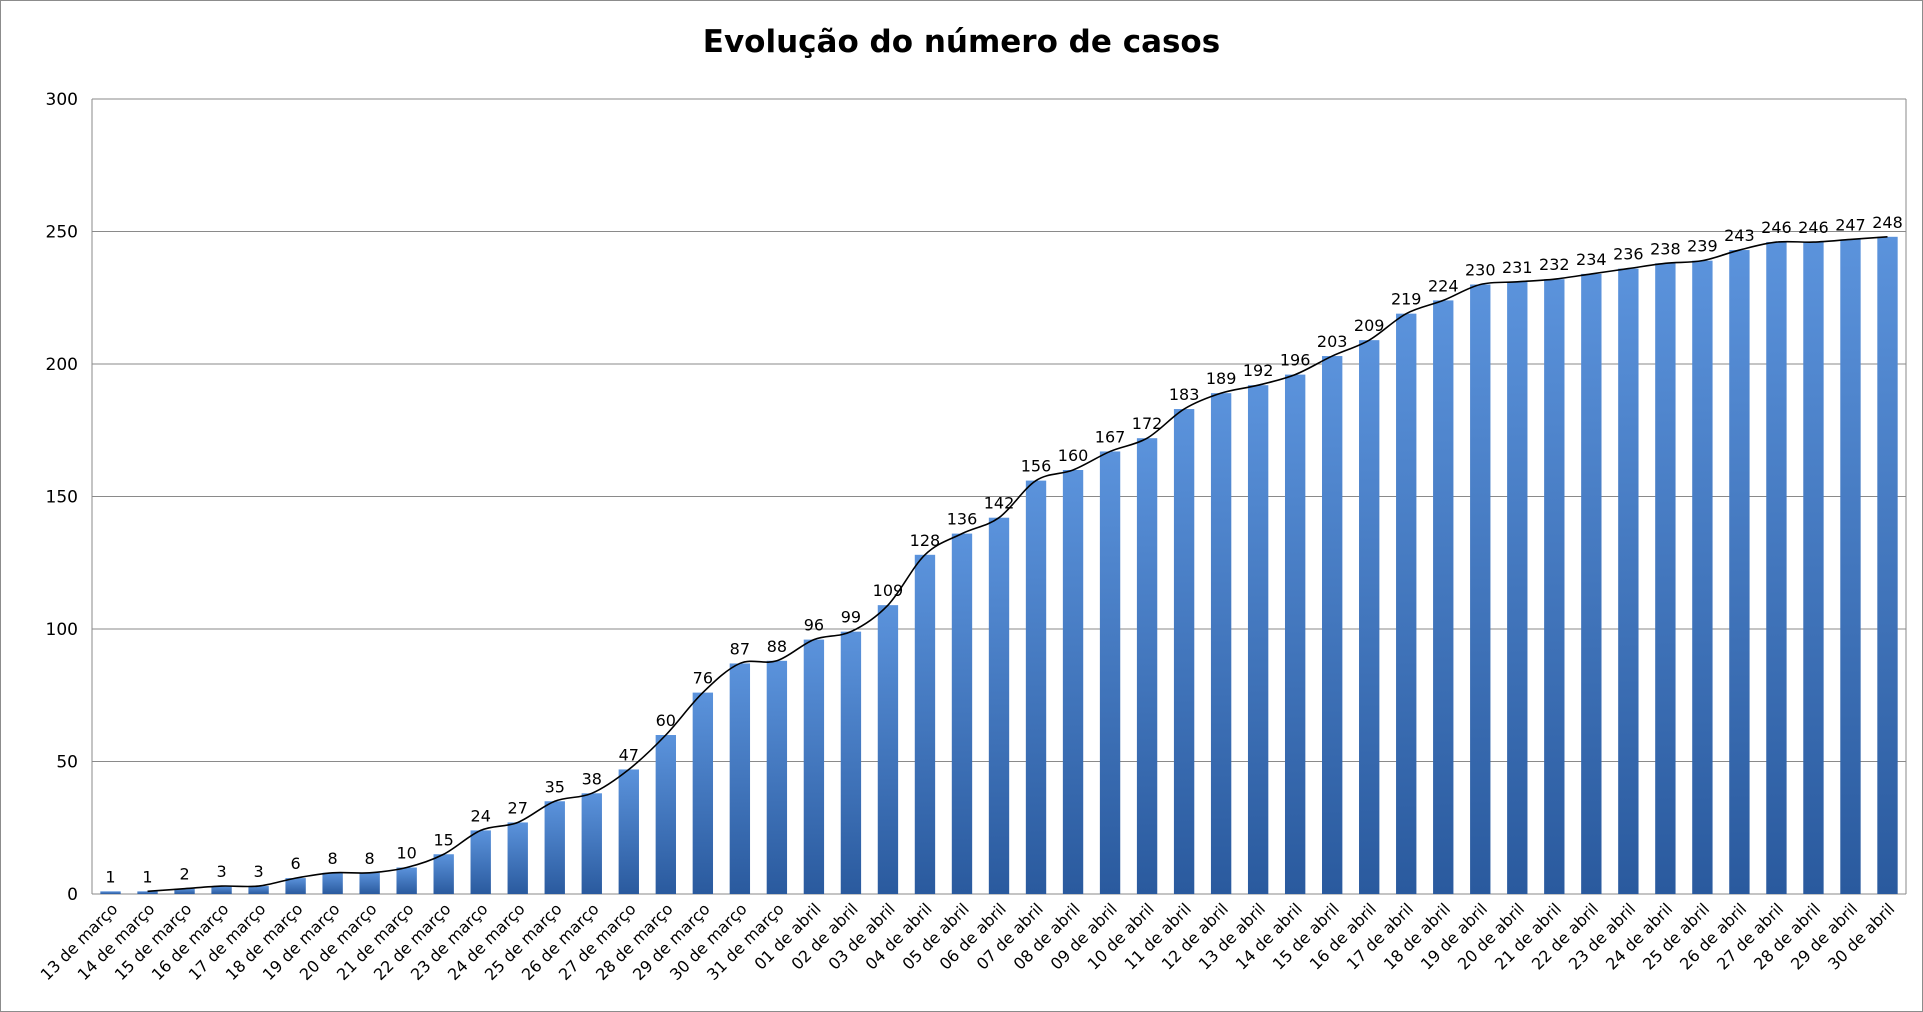 The image size is (1923, 1012). Describe the element at coordinates (666, 720) in the screenshot. I see `data-label: 60` at that location.